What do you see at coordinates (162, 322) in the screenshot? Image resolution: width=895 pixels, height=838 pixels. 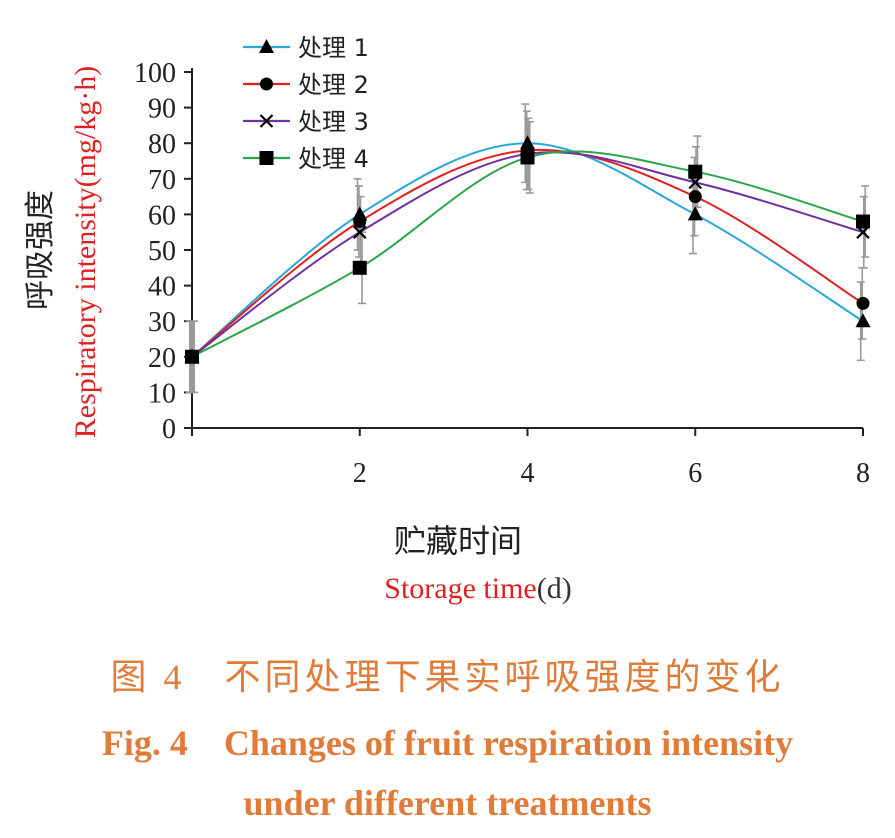 I see `y-tick-label: 30` at bounding box center [162, 322].